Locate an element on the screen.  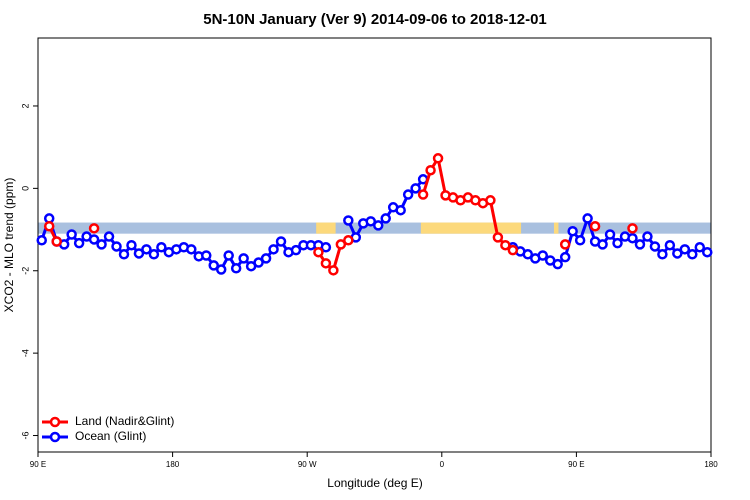
legend-label: Ocean (Glint) is located at coordinates (110, 436).